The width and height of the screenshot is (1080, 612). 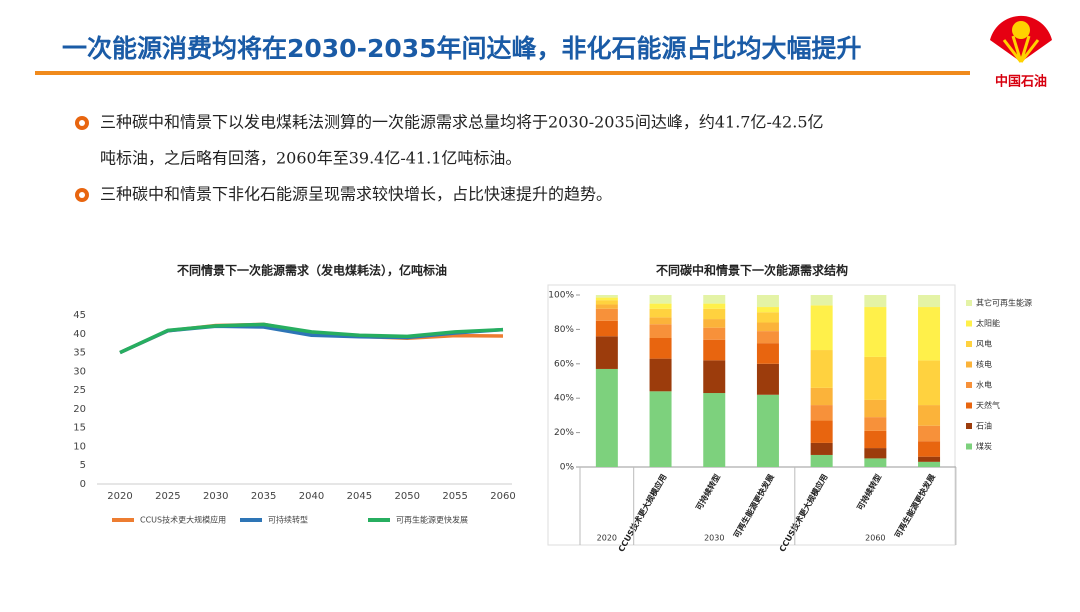 I want to click on y-tick-label: 45, so click(x=79, y=315).